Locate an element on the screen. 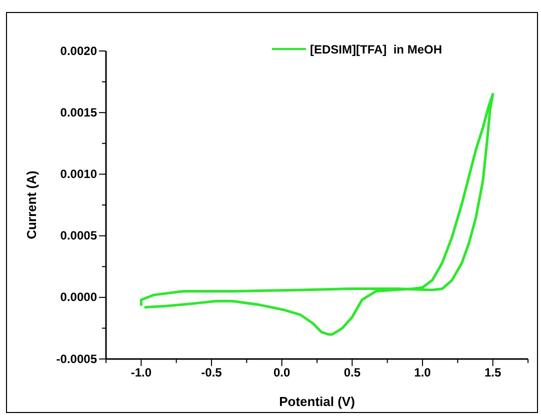 This screenshot has width=541, height=416. legend-label: [EDSIM][TFA] in MeOH is located at coordinates (376, 49).